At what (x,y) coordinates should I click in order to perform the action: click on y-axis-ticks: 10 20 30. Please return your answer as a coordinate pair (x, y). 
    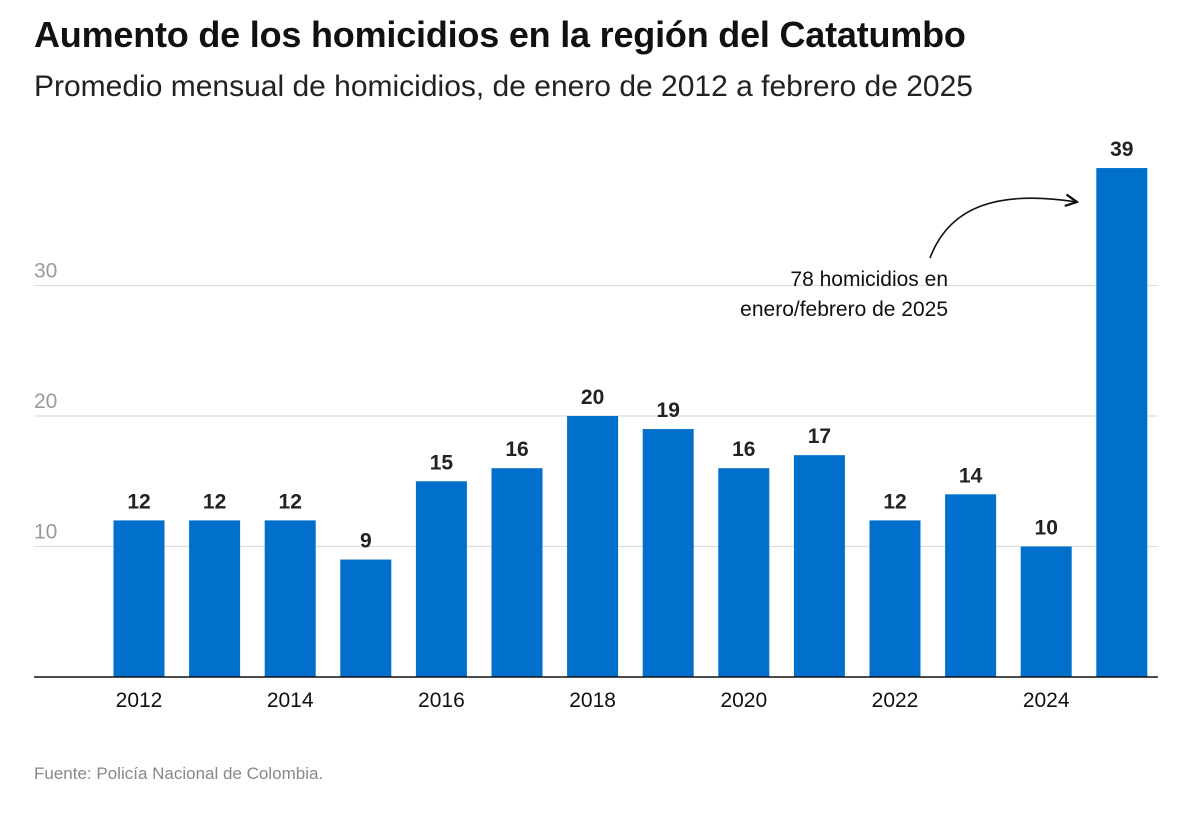
    Looking at the image, I should click on (45, 402).